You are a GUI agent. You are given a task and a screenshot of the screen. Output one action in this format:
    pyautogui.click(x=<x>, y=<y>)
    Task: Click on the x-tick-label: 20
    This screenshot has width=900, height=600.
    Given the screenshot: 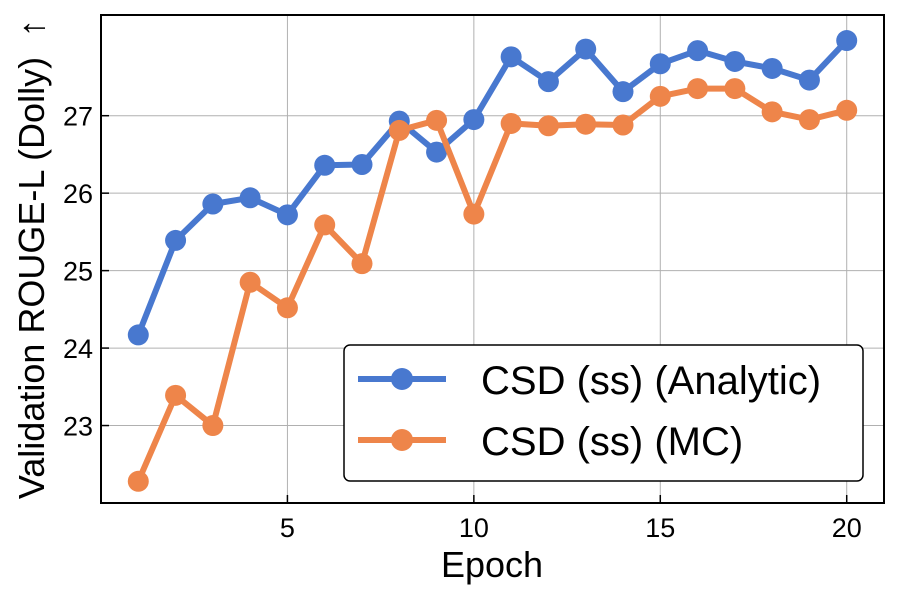 What is the action you would take?
    pyautogui.click(x=847, y=528)
    